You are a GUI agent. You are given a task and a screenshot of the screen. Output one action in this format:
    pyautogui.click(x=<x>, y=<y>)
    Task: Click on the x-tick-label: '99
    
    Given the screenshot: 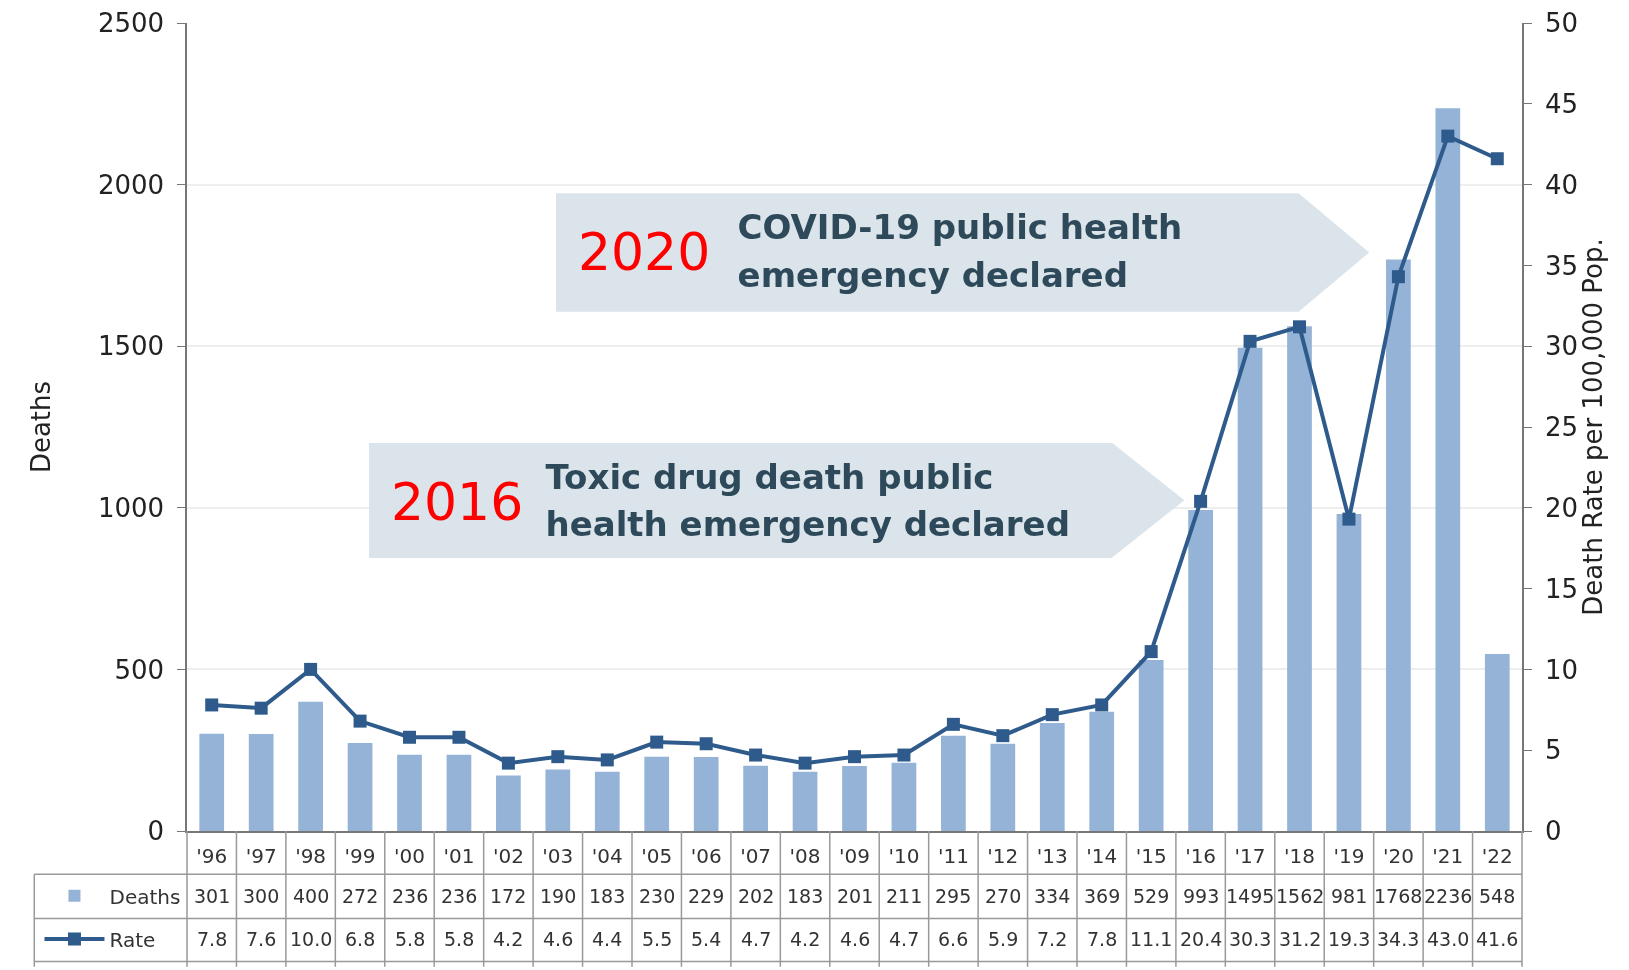 What is the action you would take?
    pyautogui.click(x=360, y=855)
    